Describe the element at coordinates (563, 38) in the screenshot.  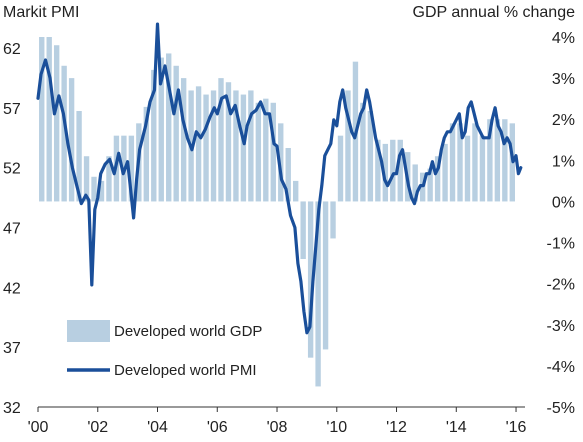
I see `right-tick-label: 4%` at that location.